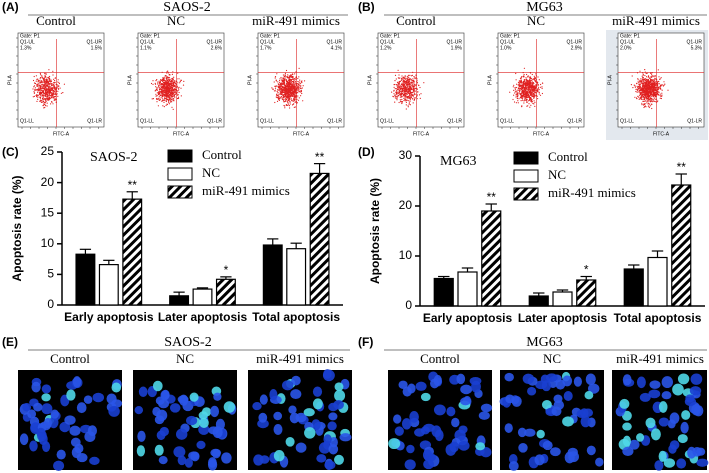  I want to click on legend-label: Control, so click(568, 156).